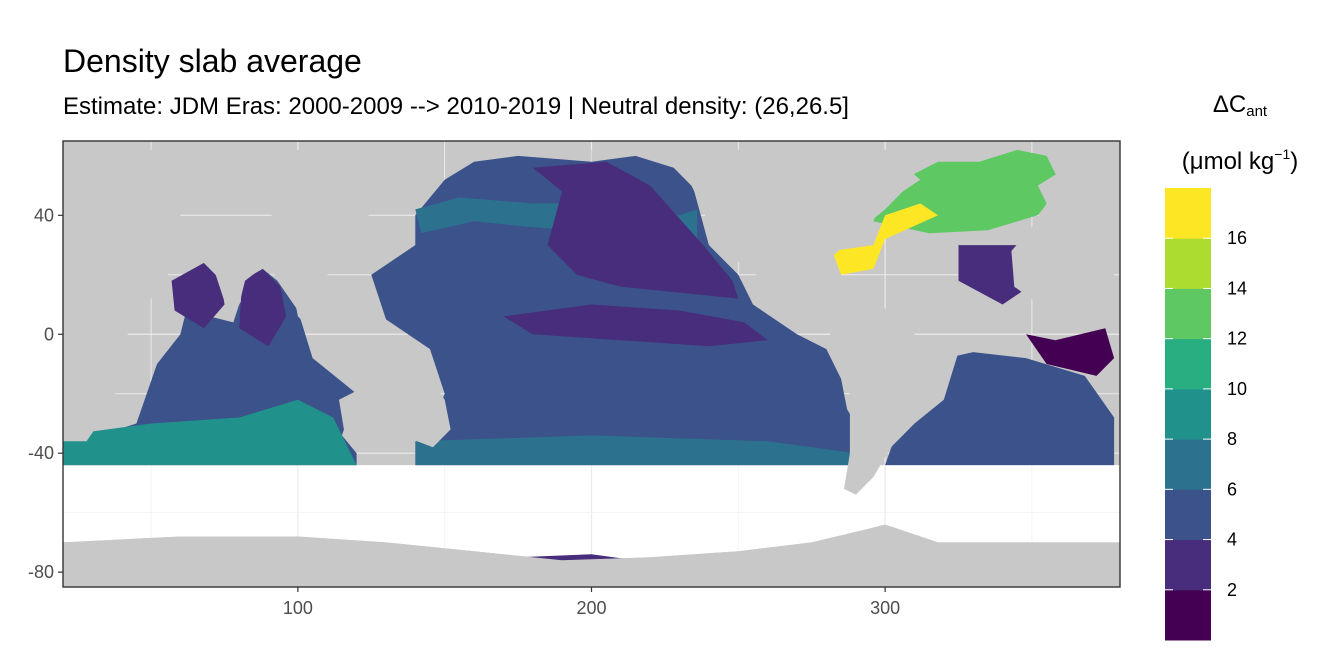  I want to click on region-arabian-sea, so click(198, 295).